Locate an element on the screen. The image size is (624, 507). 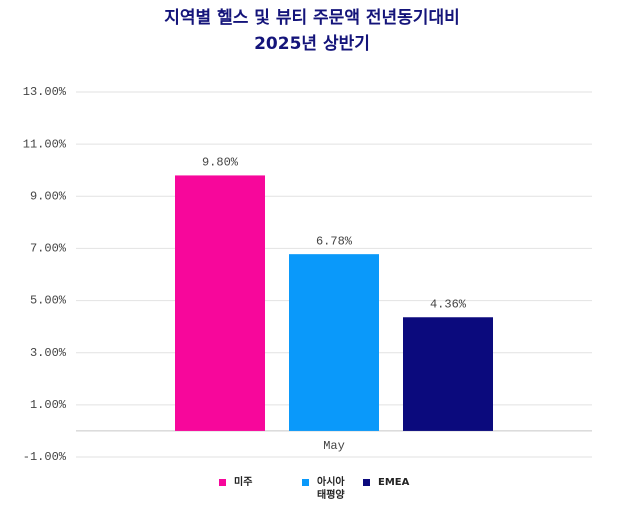
y-tick-label: 1.00% is located at coordinates (48, 405).